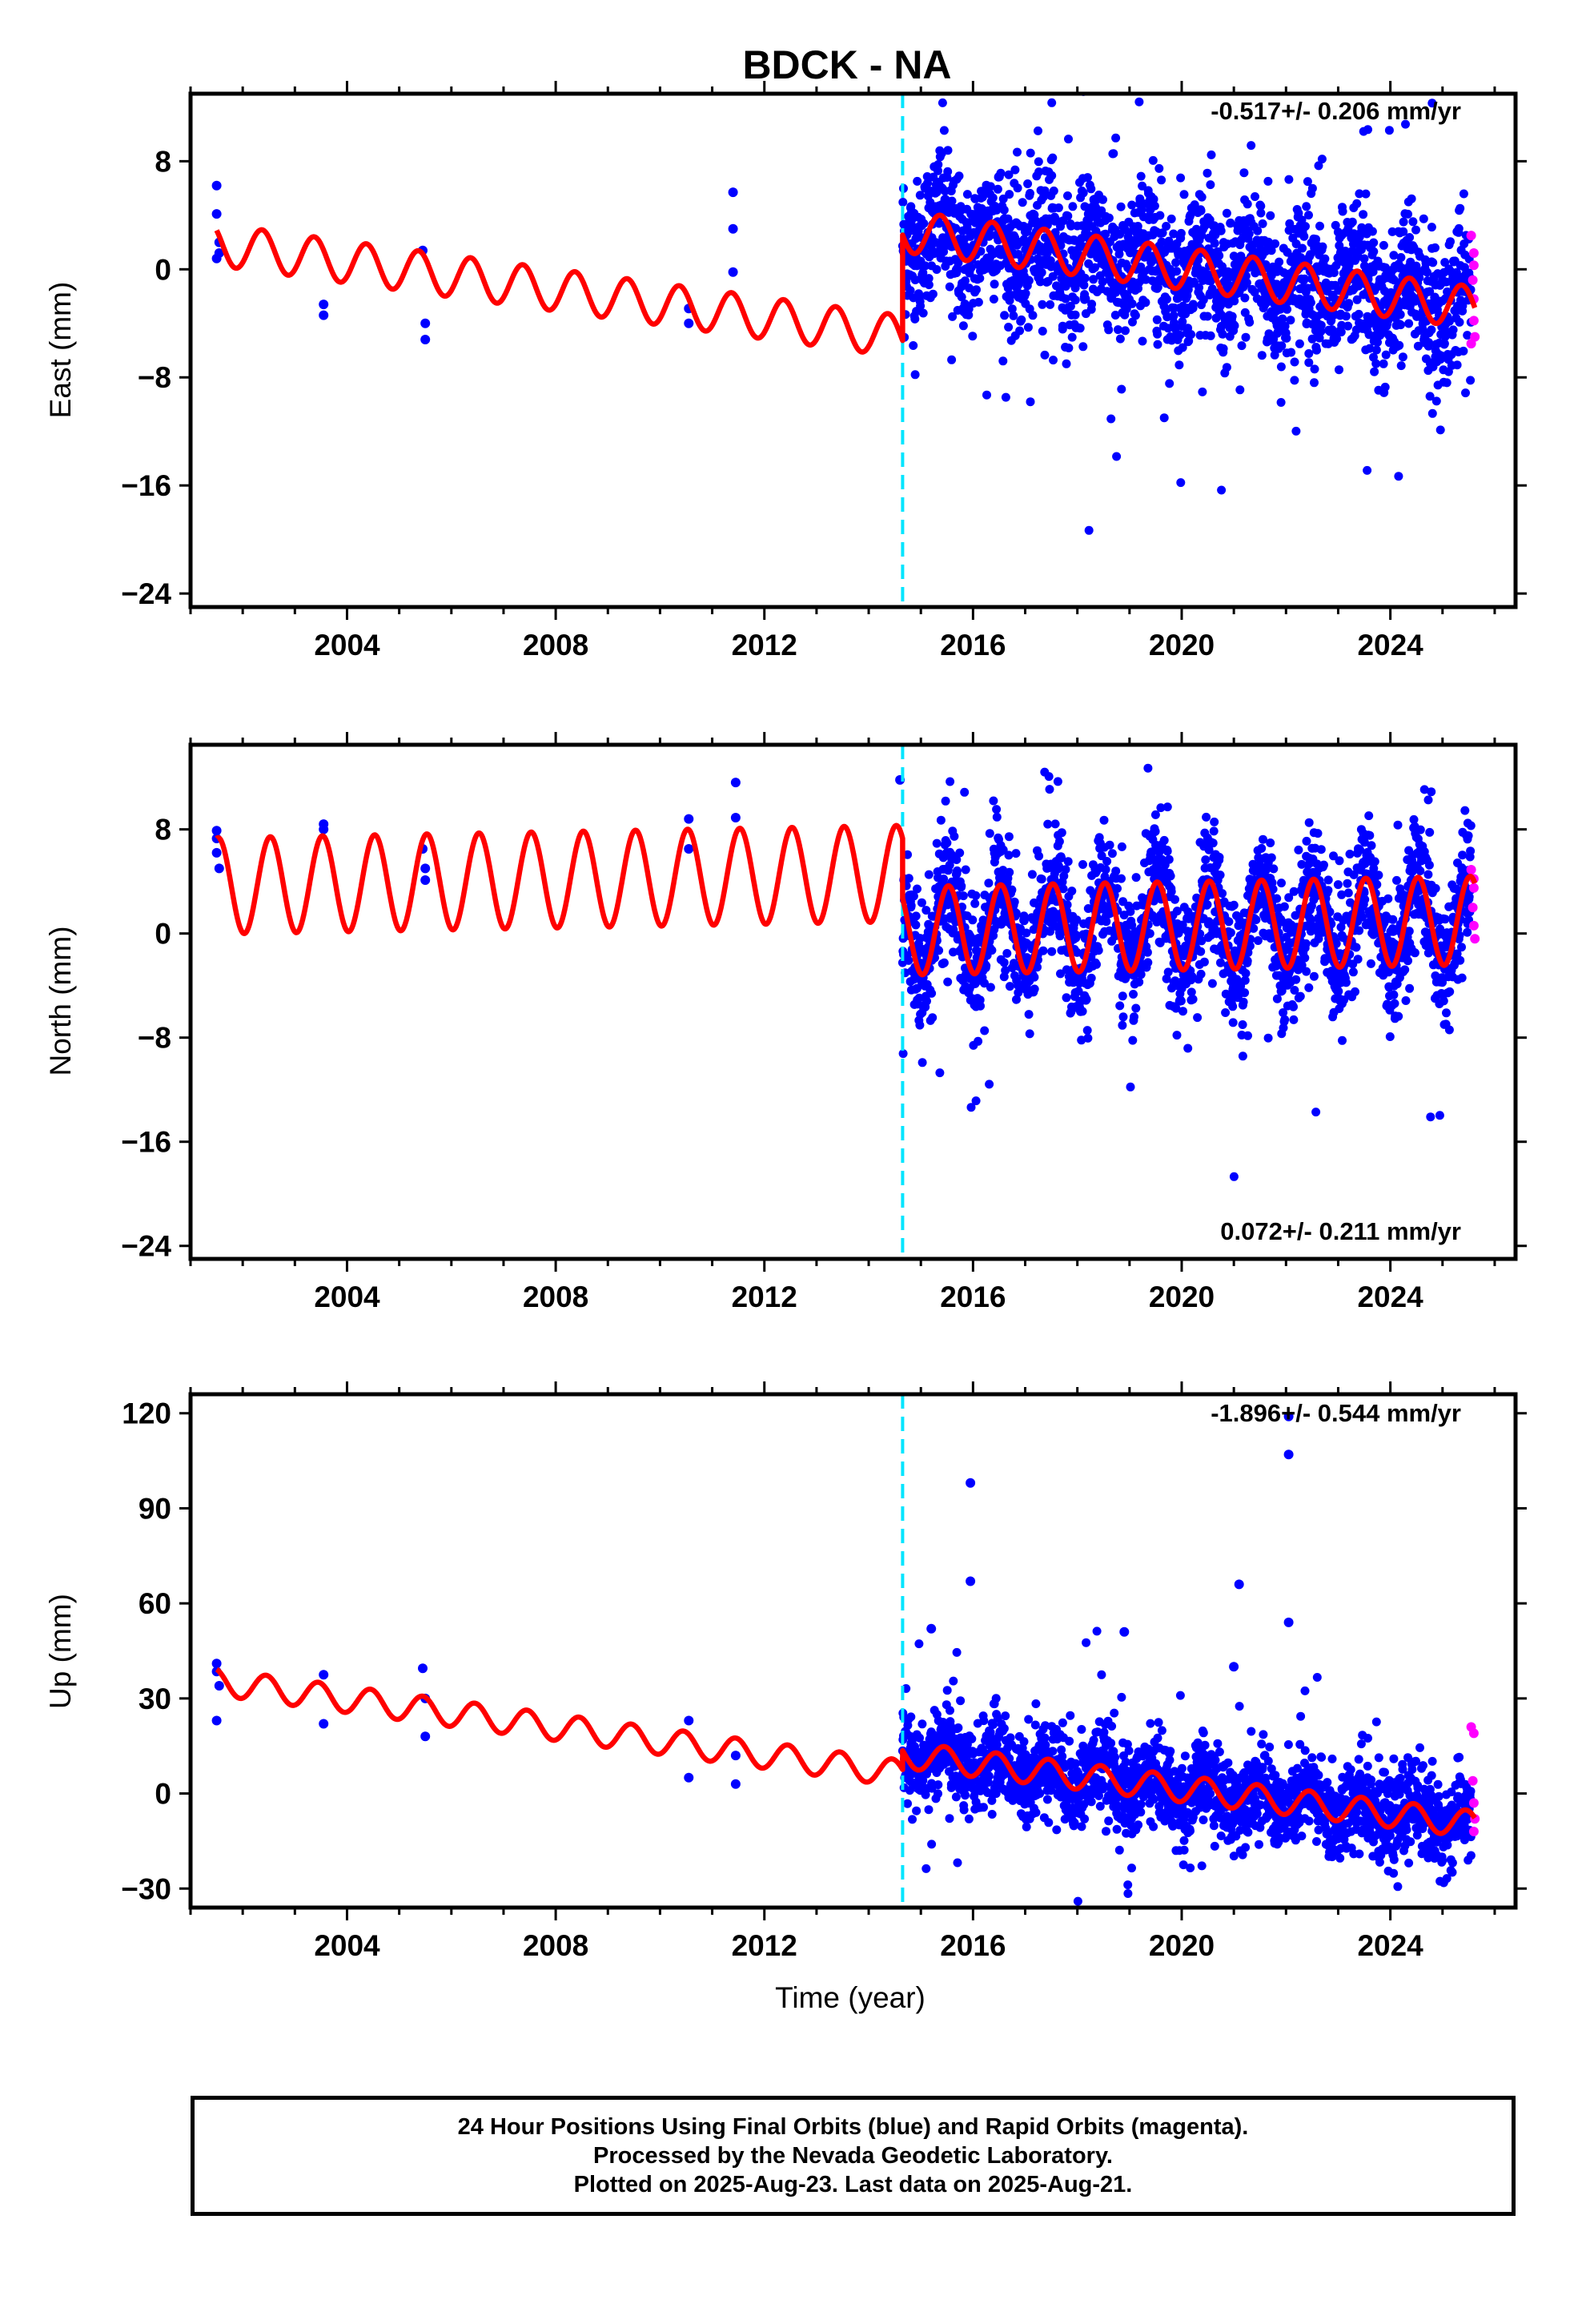 This screenshot has height=2324, width=1582. I want to click on rate-label: 0.072+/- 0.211 mm/yr, so click(1340, 1231).